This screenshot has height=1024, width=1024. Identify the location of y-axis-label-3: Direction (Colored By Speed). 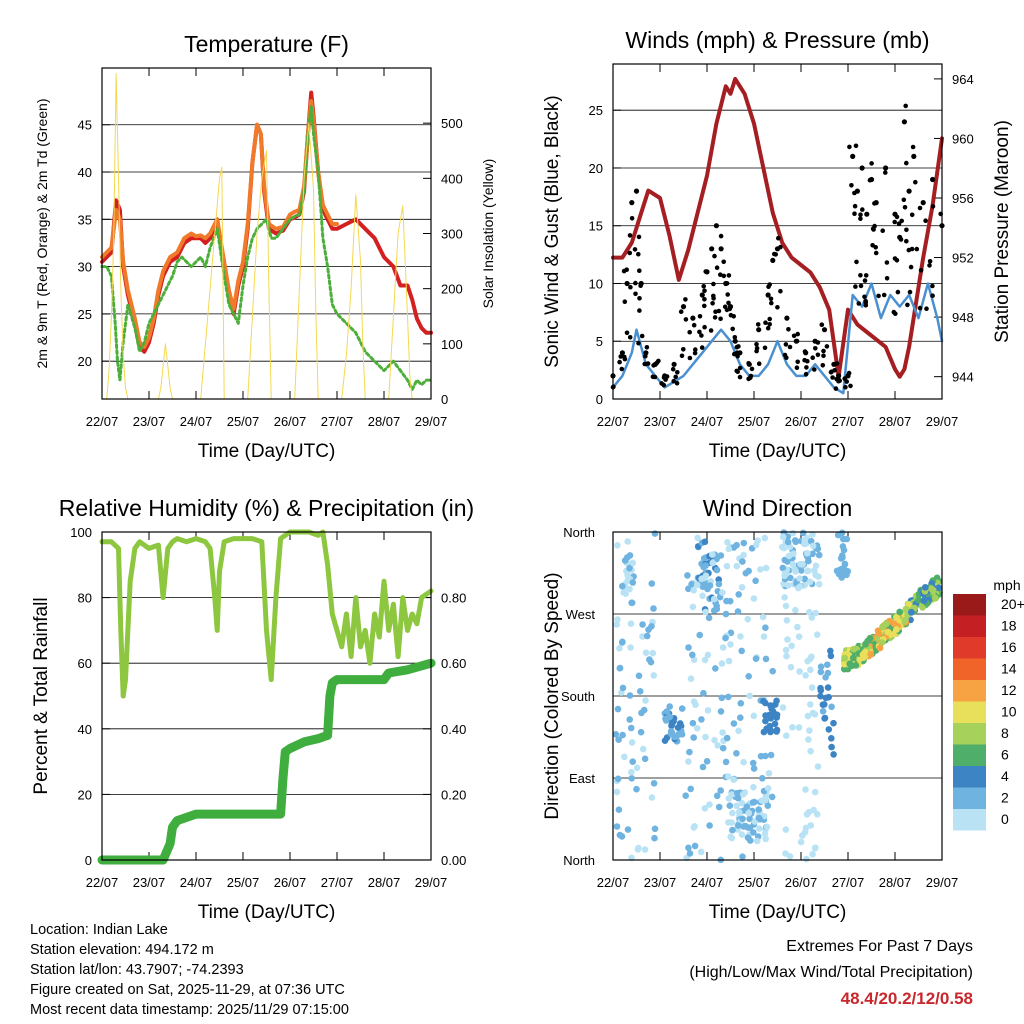
(552, 695).